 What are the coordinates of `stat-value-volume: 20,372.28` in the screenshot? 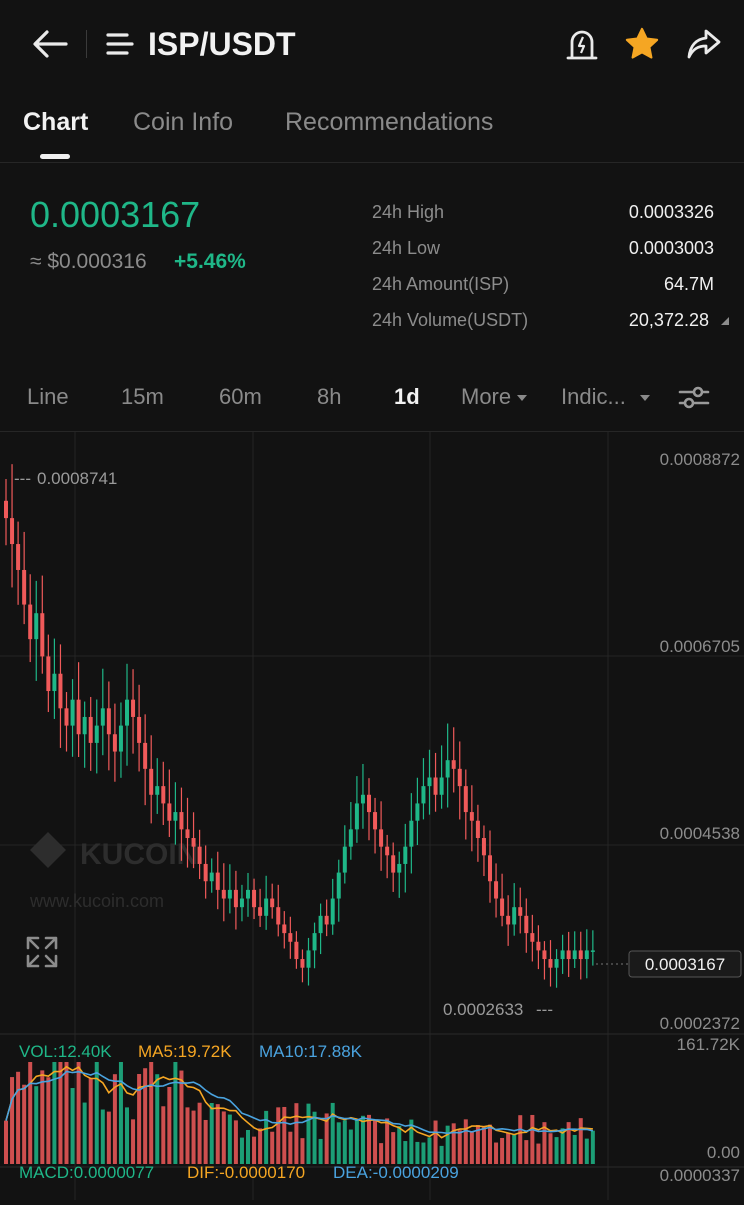 It's located at (679, 320).